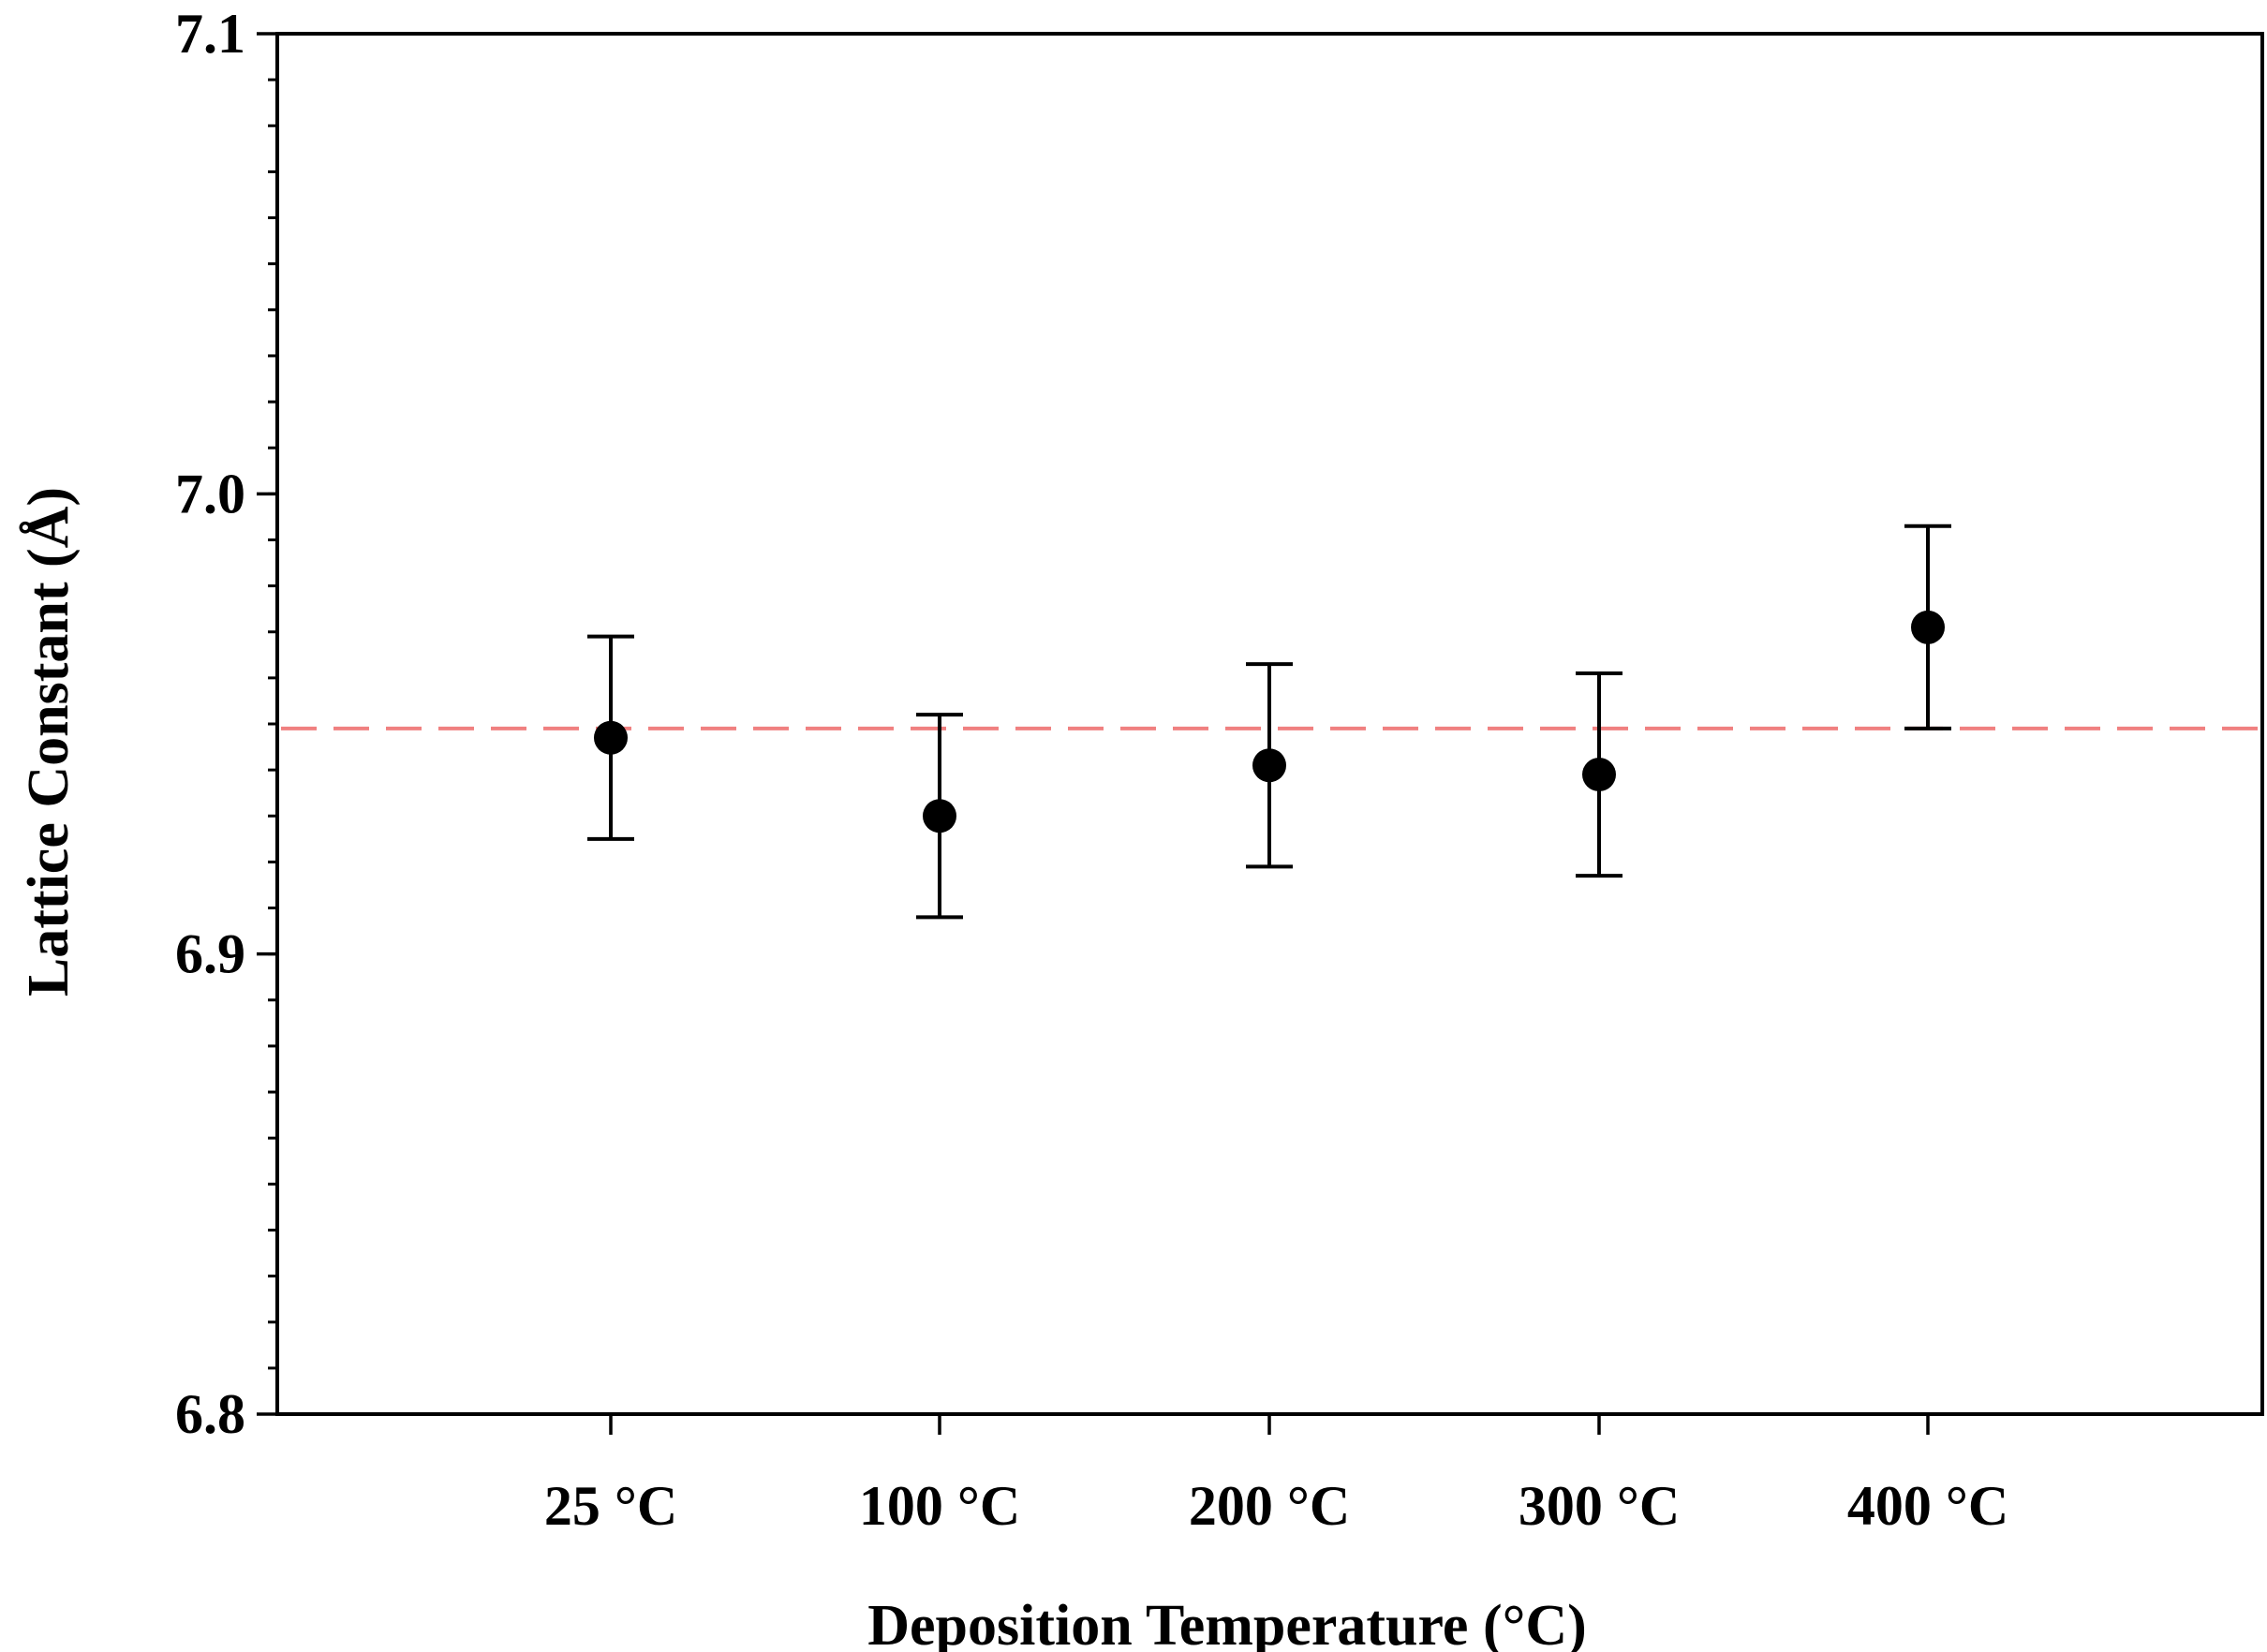  I want to click on x-tick-label: 100 °C, so click(939, 1506).